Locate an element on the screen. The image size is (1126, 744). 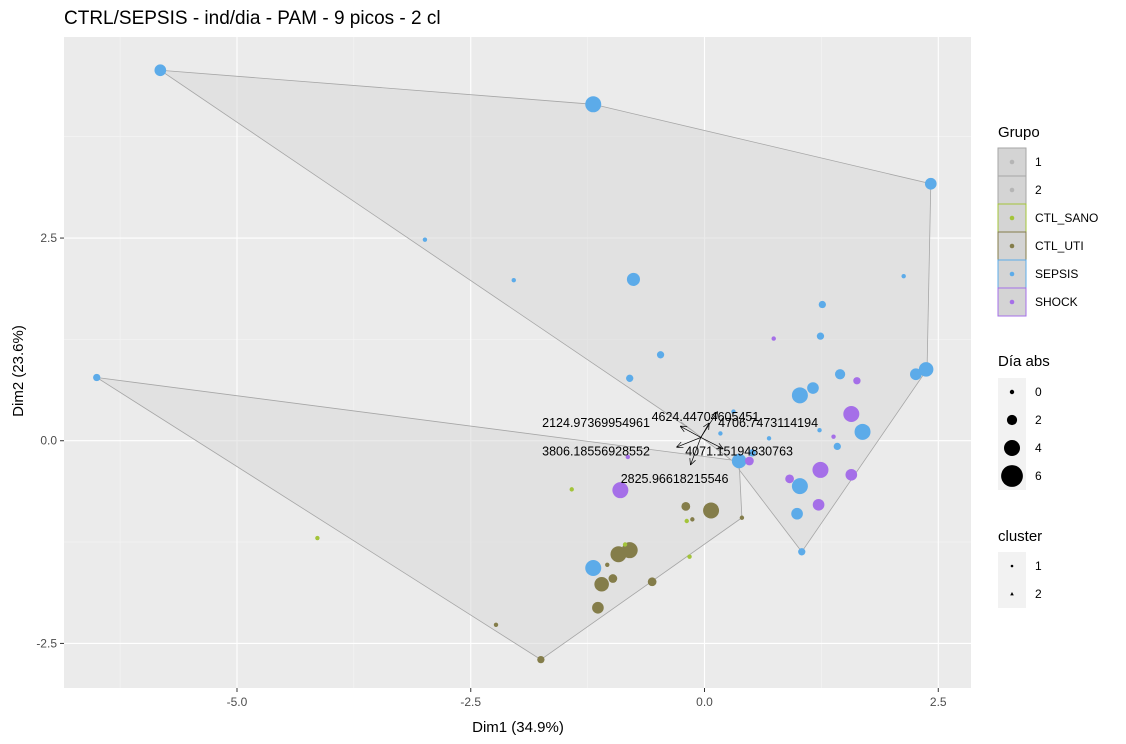
x-tick-label: 0.0 is located at coordinates (704, 702).